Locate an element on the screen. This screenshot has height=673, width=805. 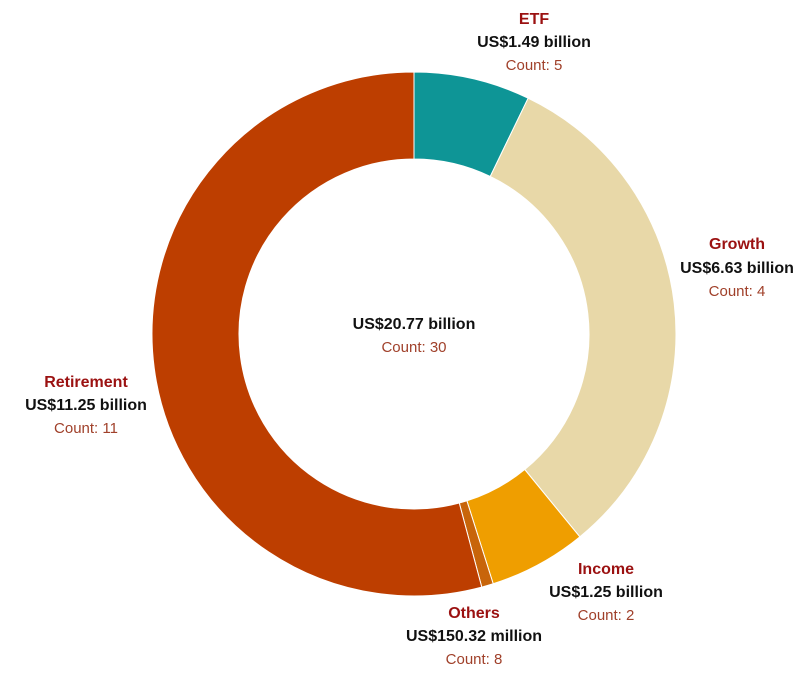
center-total-label: US$20.77 billion is located at coordinates (414, 324).